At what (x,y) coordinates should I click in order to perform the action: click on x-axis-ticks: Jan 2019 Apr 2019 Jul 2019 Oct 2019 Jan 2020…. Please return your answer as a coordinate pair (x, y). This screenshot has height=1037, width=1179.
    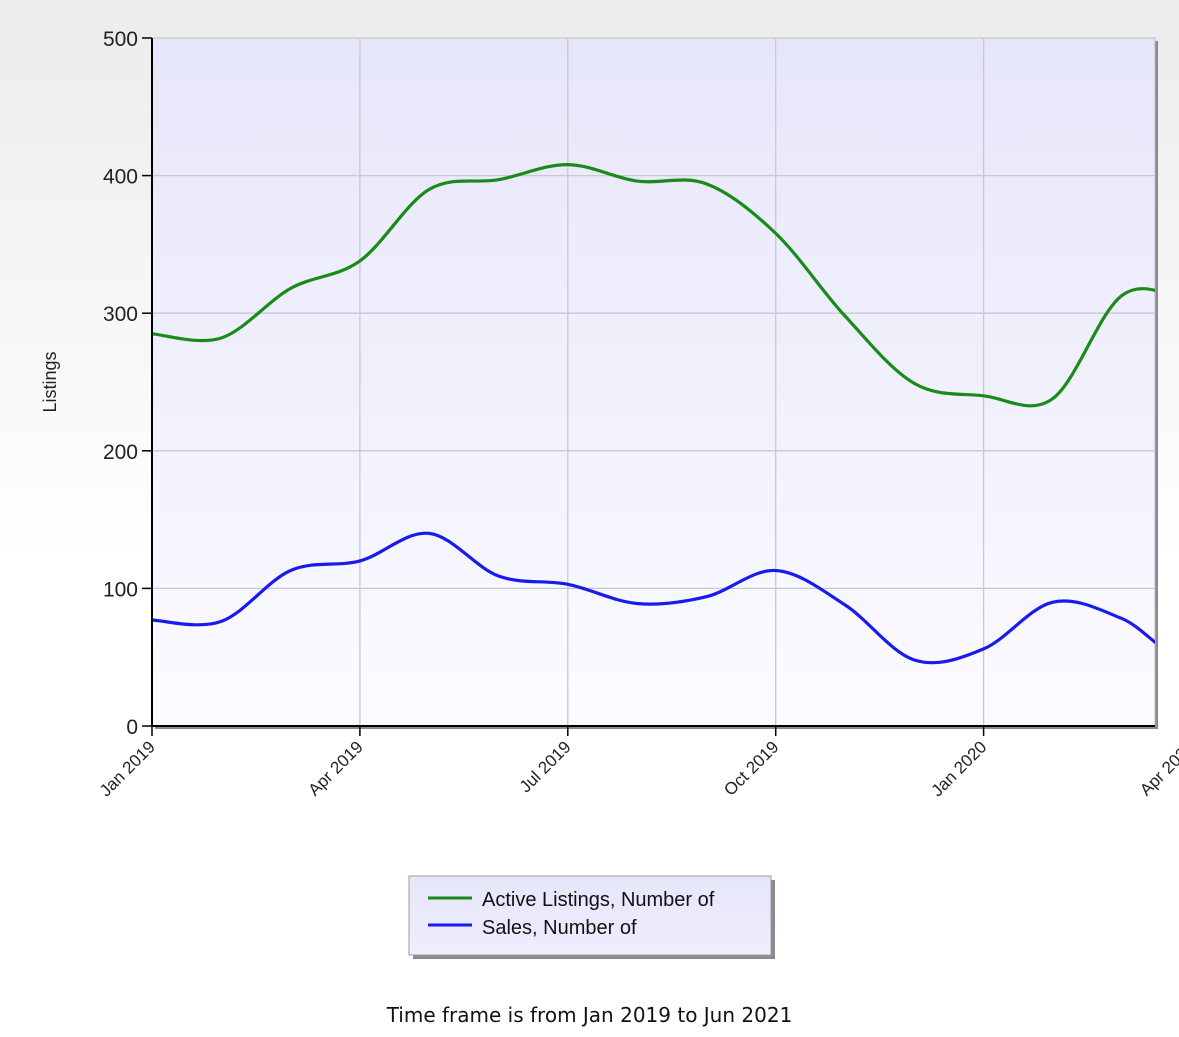
    Looking at the image, I should click on (637, 763).